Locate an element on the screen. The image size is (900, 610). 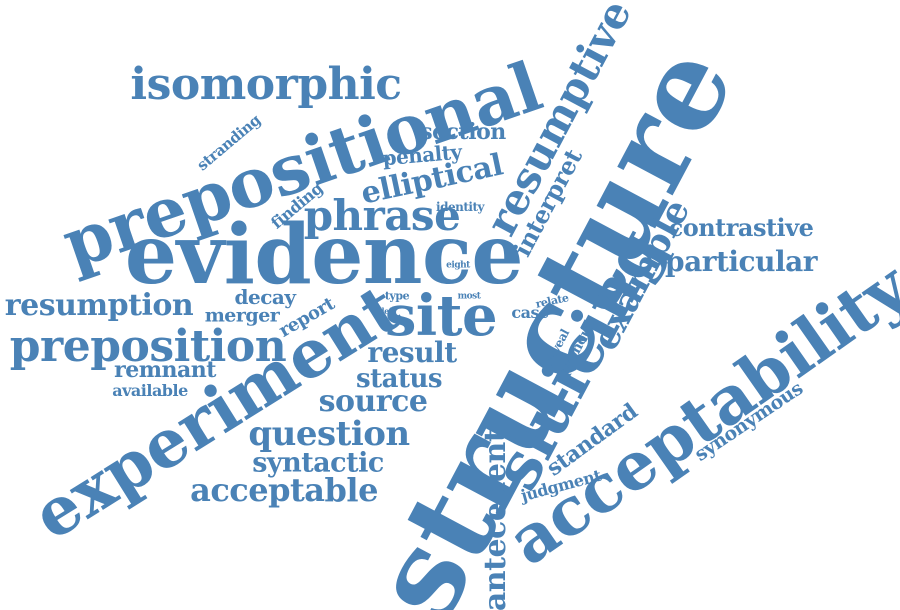
word-status: status is located at coordinates (399, 379).